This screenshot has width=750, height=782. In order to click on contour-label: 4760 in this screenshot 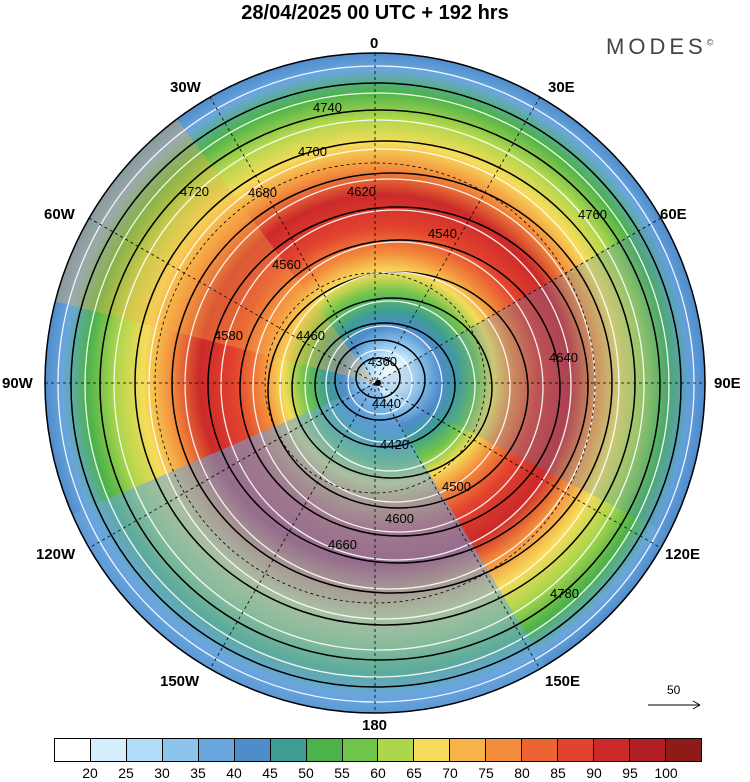, I will do `click(592, 214)`.